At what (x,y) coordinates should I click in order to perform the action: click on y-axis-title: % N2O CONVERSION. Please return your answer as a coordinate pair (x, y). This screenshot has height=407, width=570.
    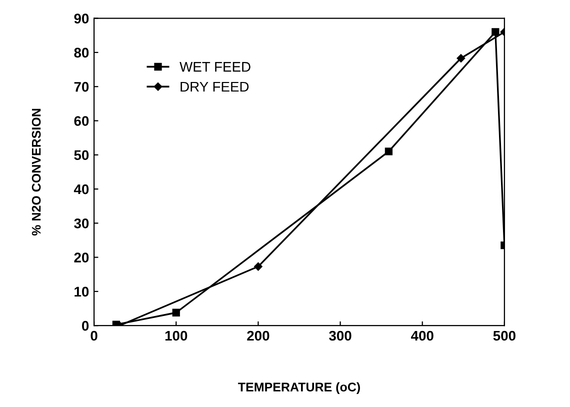
    Looking at the image, I should click on (36, 172).